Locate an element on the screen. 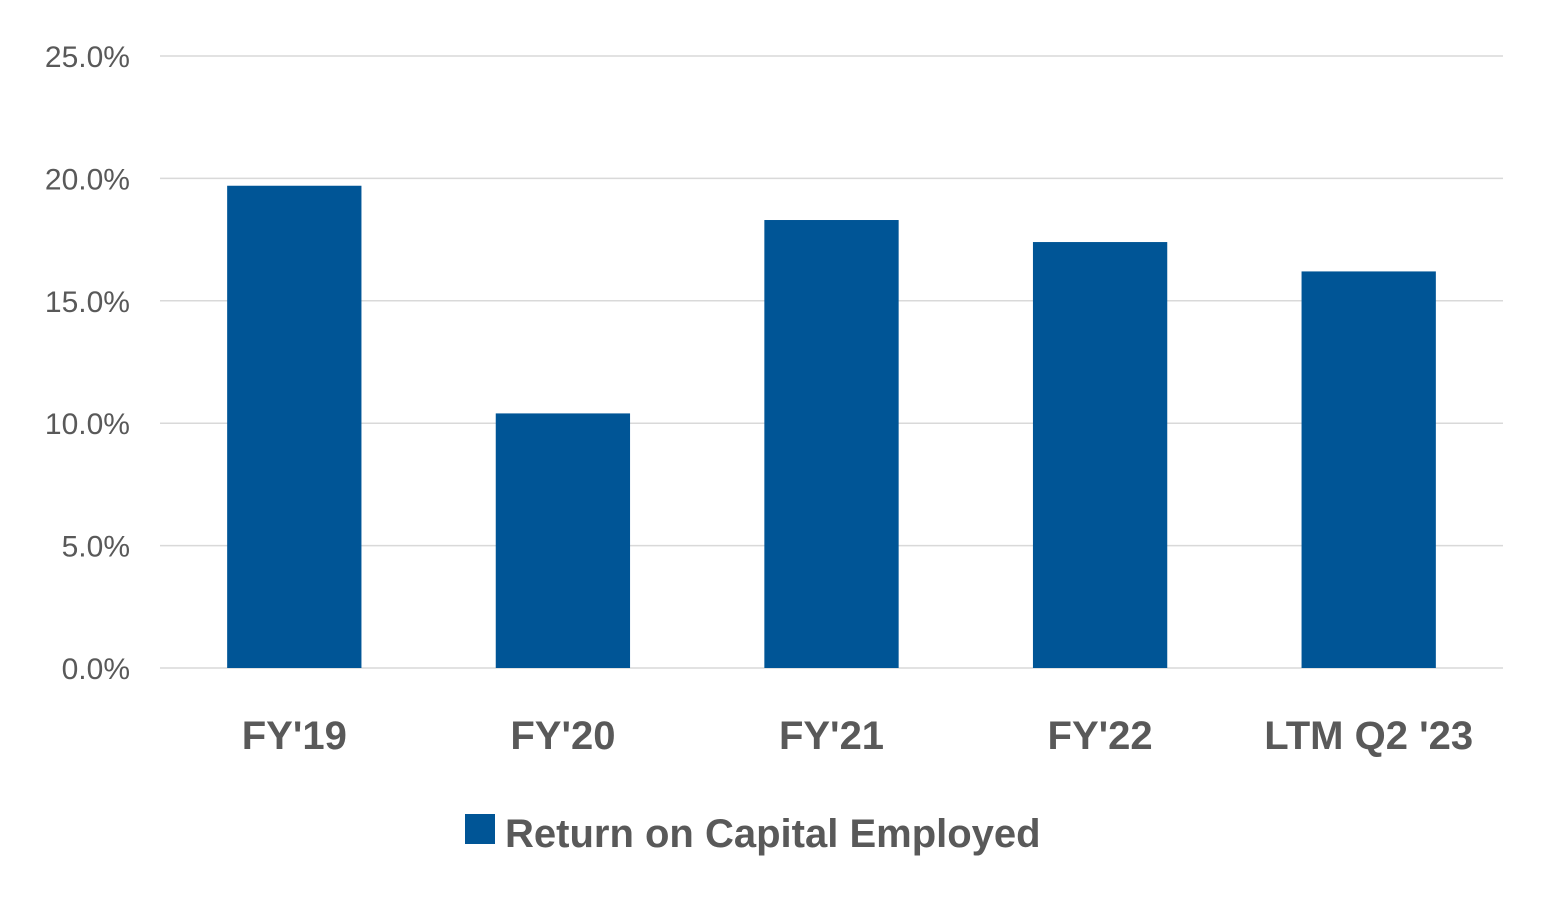 This screenshot has width=1547, height=900. legend-swatch is located at coordinates (480, 829).